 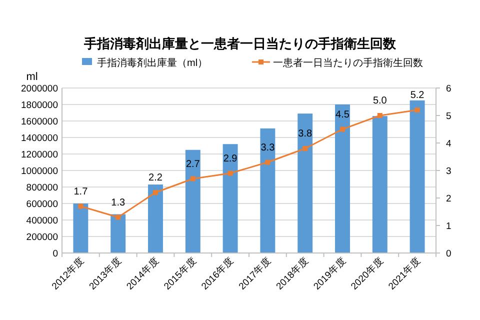 I want to click on y-tick-label: 0, so click(x=55, y=254).